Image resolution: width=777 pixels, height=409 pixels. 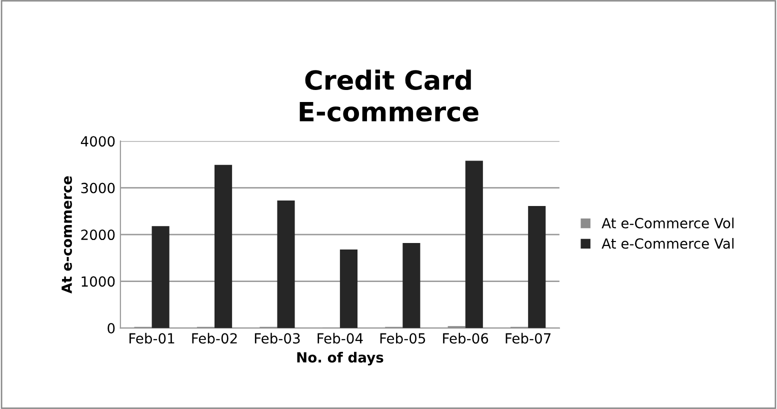 I want to click on legend-label: At e-Commerce Val, so click(x=668, y=243).